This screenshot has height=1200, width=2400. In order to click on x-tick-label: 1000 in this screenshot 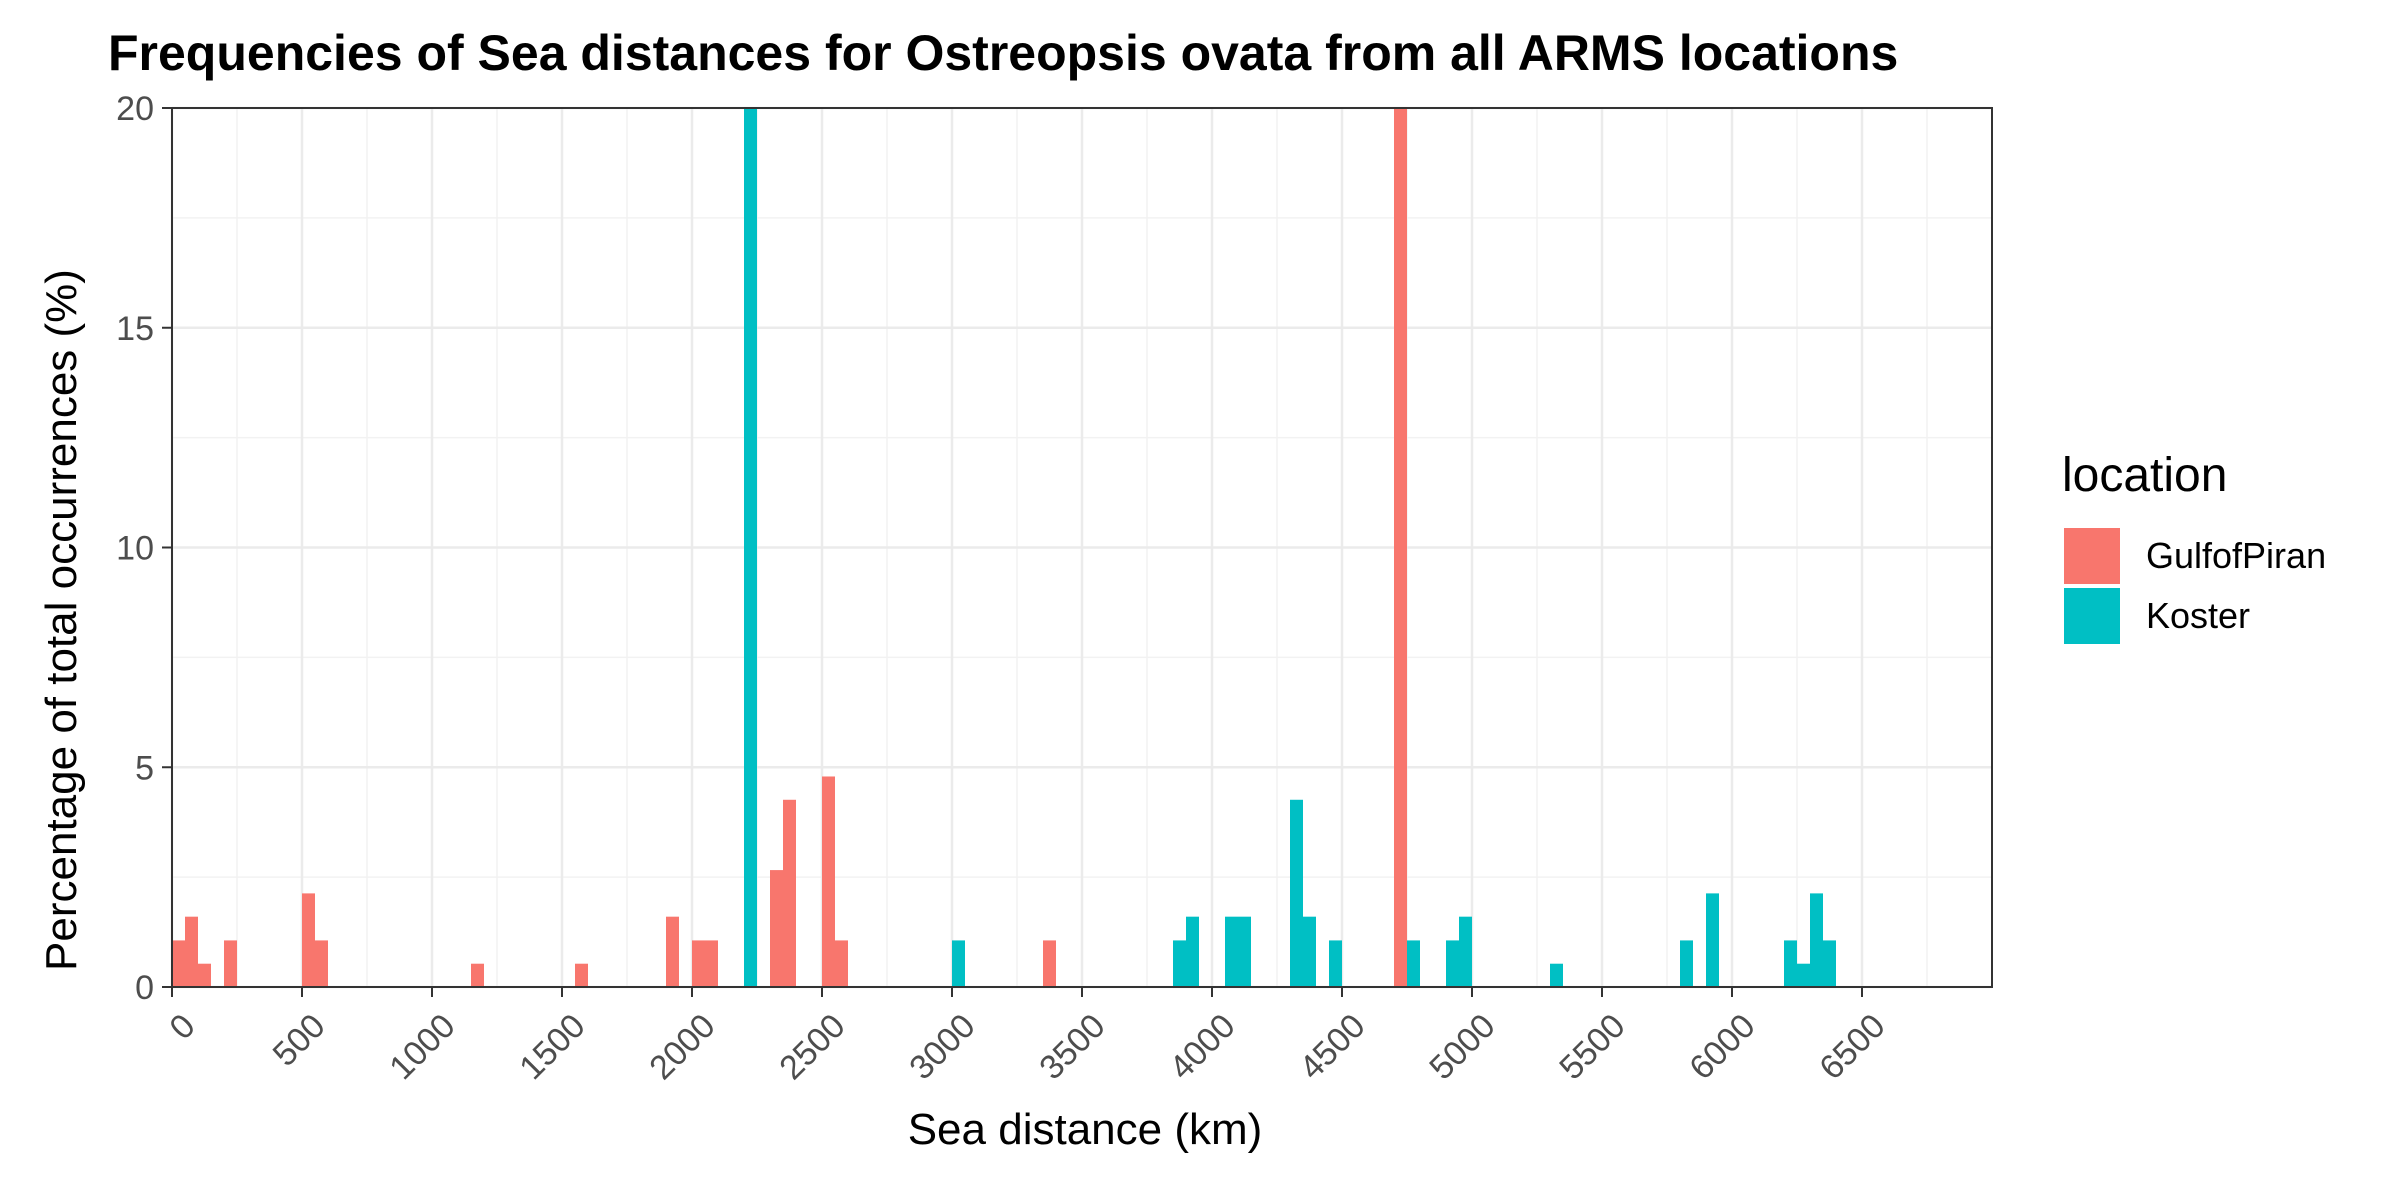, I will do `click(422, 1047)`.